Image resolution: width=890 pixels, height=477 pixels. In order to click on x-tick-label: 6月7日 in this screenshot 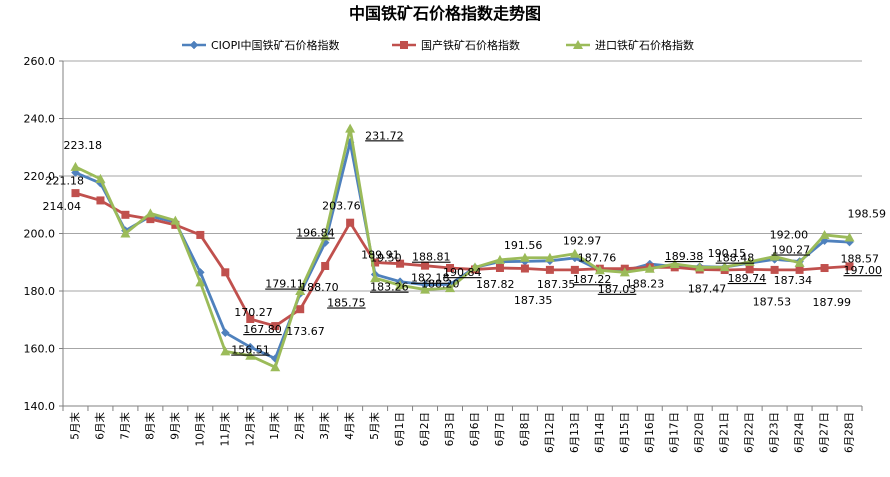, I will do `click(500, 429)`.